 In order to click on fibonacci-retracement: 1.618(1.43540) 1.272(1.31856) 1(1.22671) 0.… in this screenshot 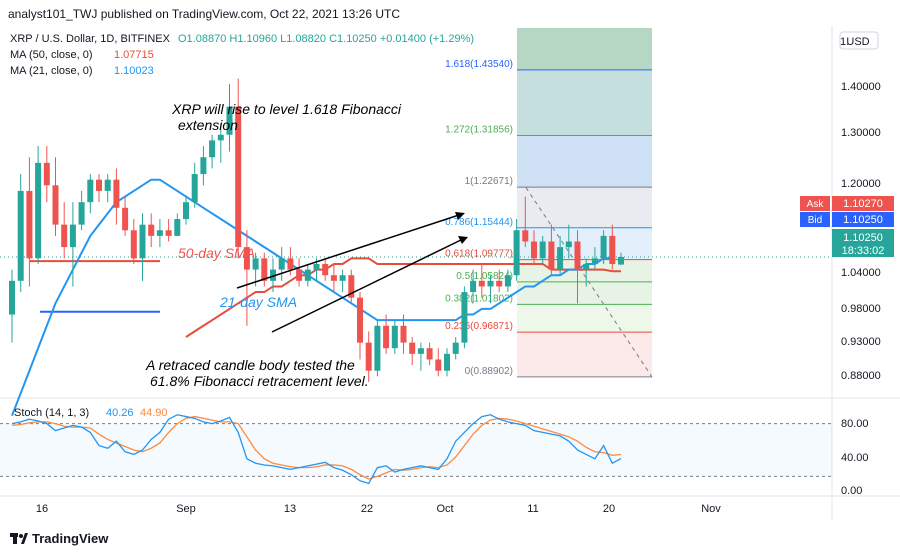, I will do `click(549, 203)`.